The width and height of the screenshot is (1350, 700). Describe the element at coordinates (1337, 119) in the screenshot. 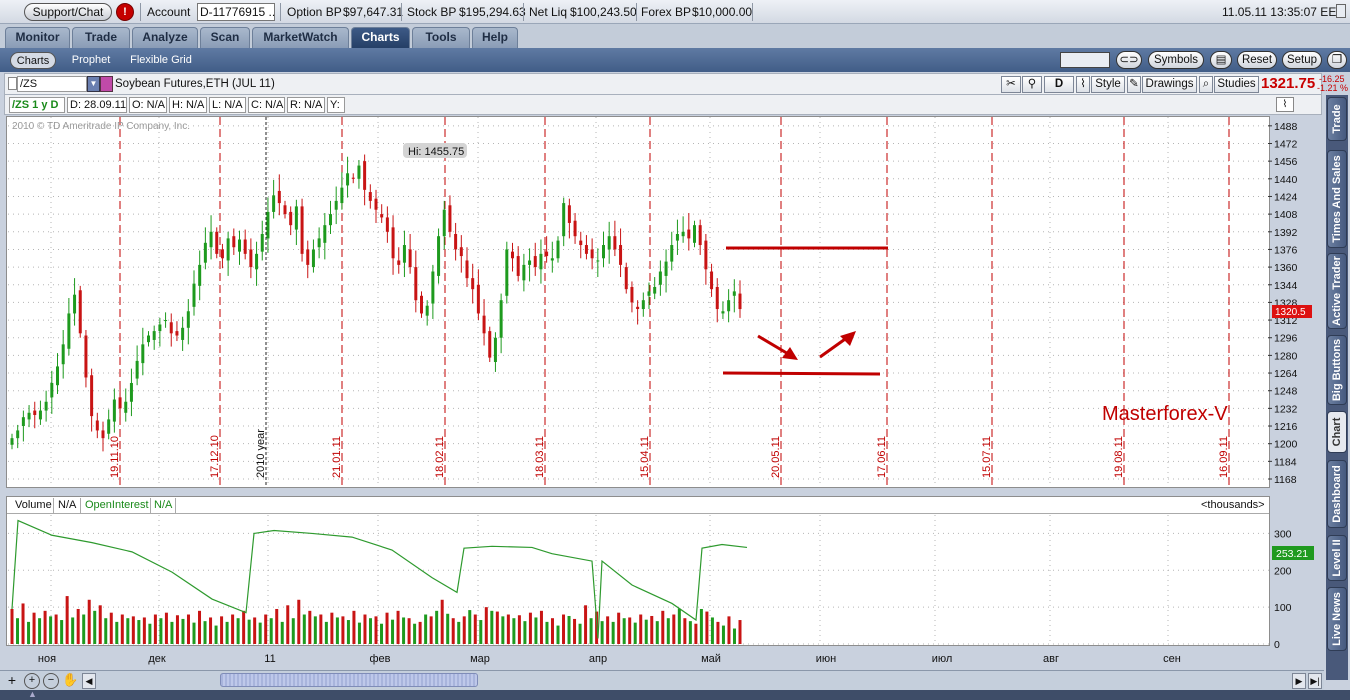

I see `vtab-trade: Trade` at that location.